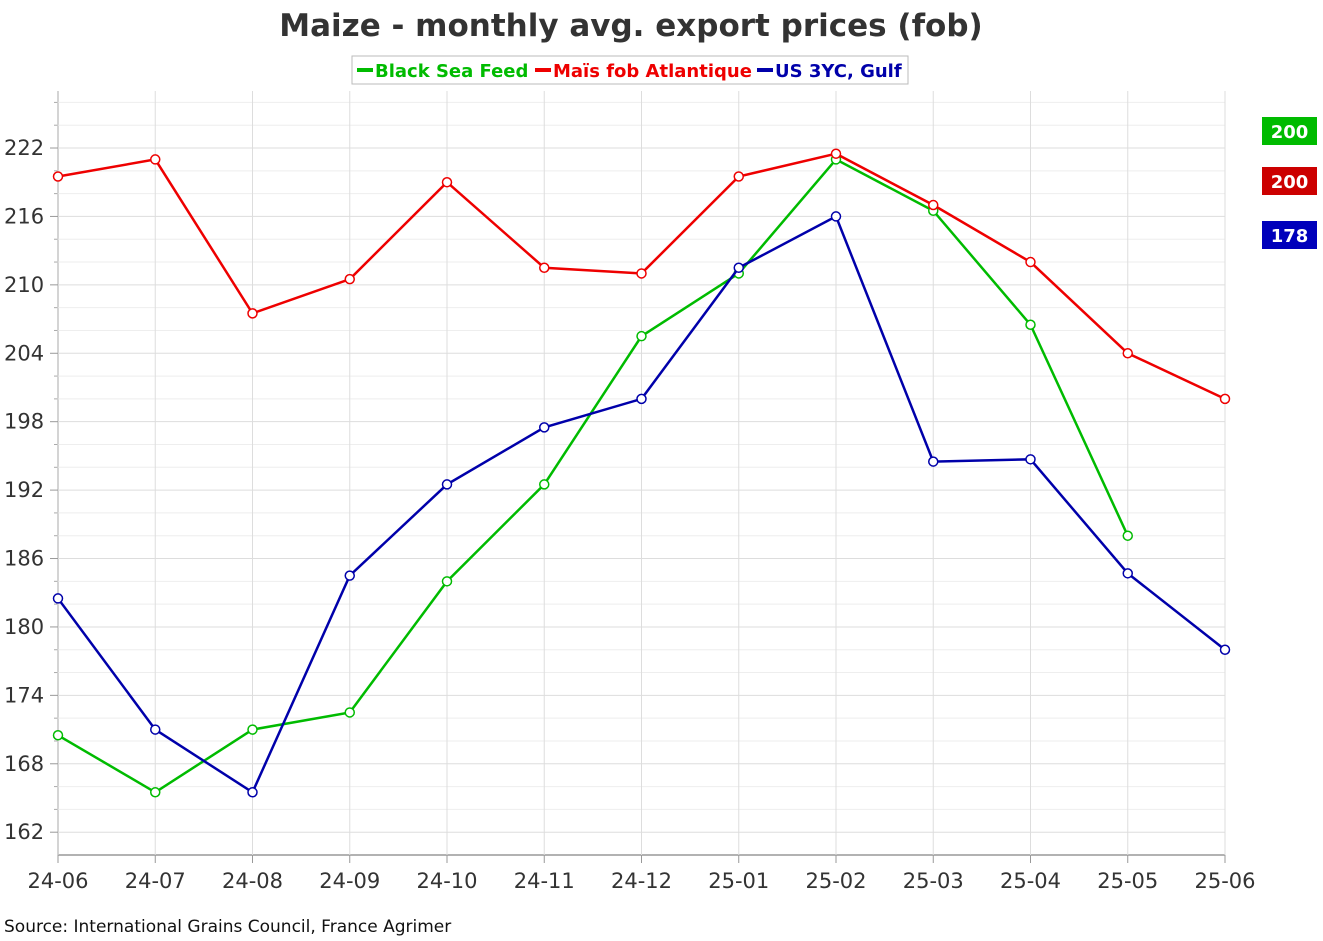  Describe the element at coordinates (252, 881) in the screenshot. I see `x-tick-label: 24-08` at that location.